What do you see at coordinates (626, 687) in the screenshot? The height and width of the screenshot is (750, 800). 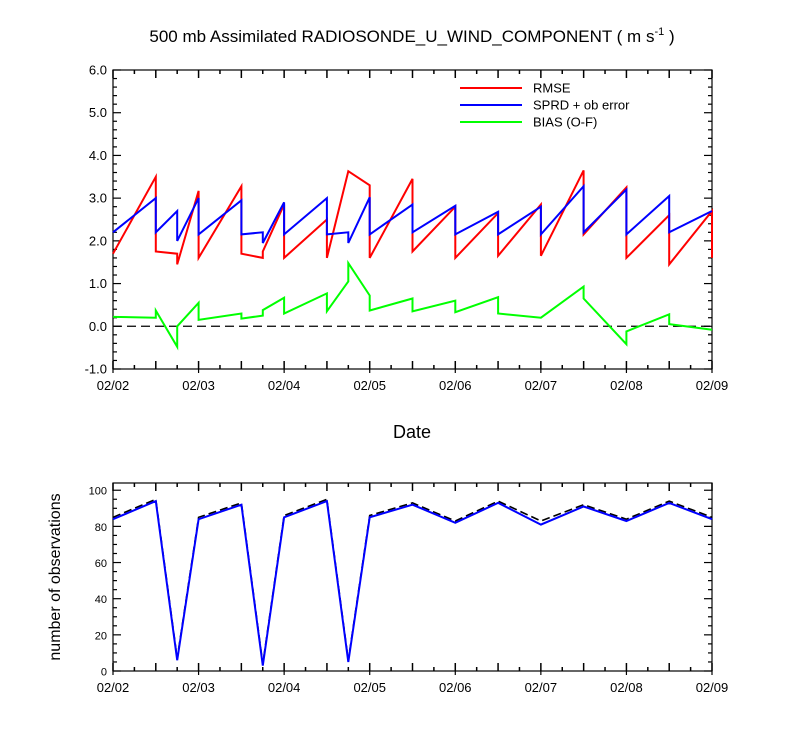 I see `bottom-x-tick-label: 02/08` at bounding box center [626, 687].